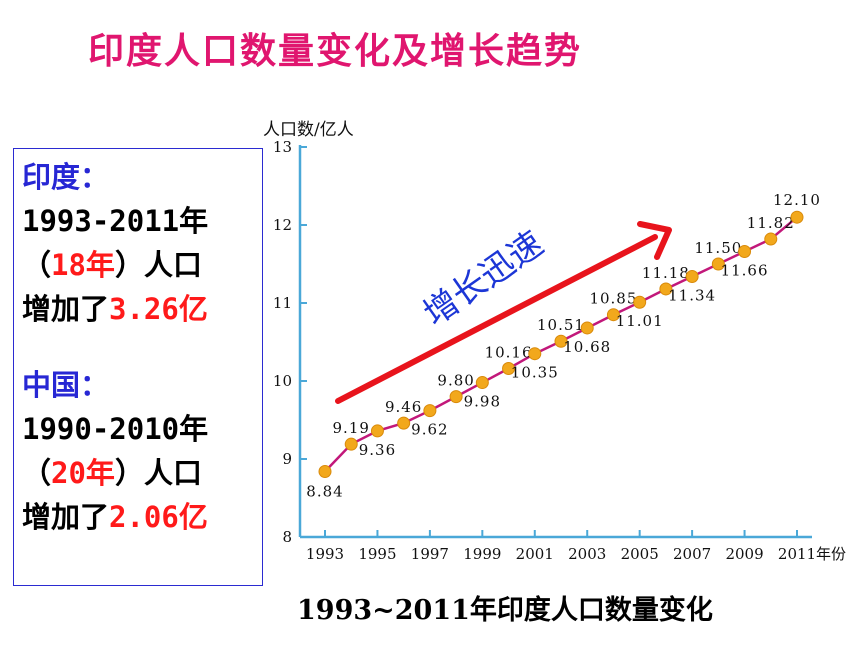  Describe the element at coordinates (535, 554) in the screenshot. I see `x-tick-label: 2001` at that location.